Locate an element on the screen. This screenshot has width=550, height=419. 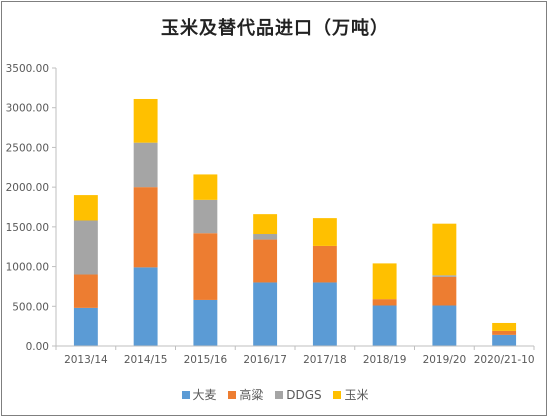
legend-swatch-barley is located at coordinates (185, 395).